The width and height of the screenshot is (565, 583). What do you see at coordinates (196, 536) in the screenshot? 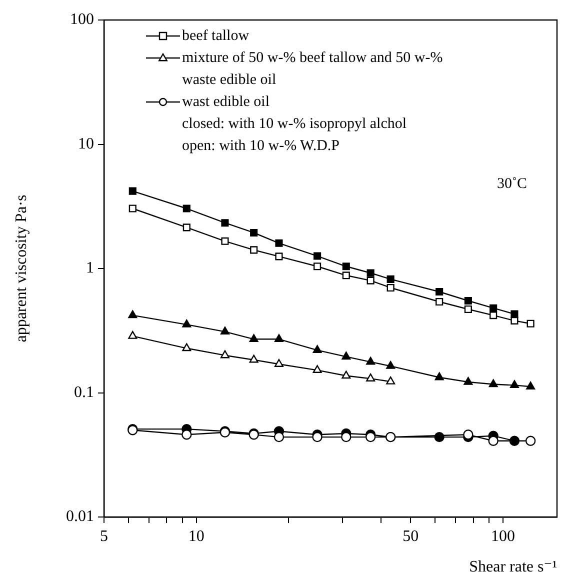
I see `x-tick-label: 10` at bounding box center [196, 536].